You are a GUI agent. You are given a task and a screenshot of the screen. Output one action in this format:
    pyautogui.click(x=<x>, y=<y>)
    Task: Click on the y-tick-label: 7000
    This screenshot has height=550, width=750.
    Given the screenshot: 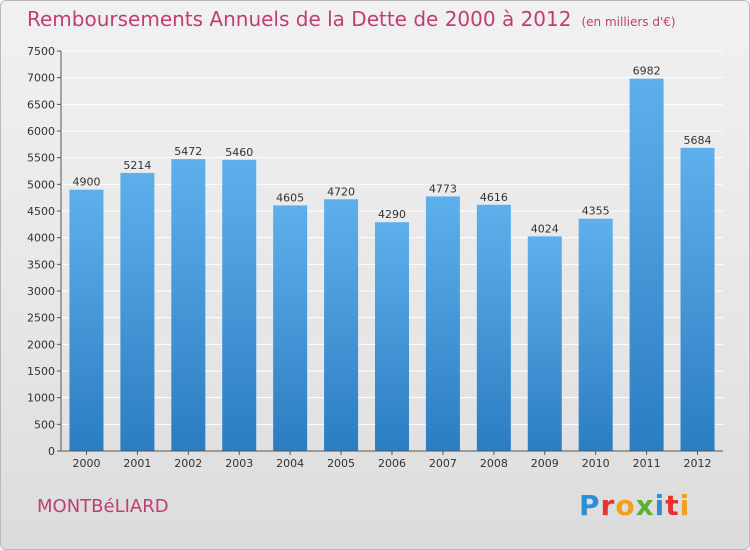 What is the action you would take?
    pyautogui.click(x=41, y=78)
    